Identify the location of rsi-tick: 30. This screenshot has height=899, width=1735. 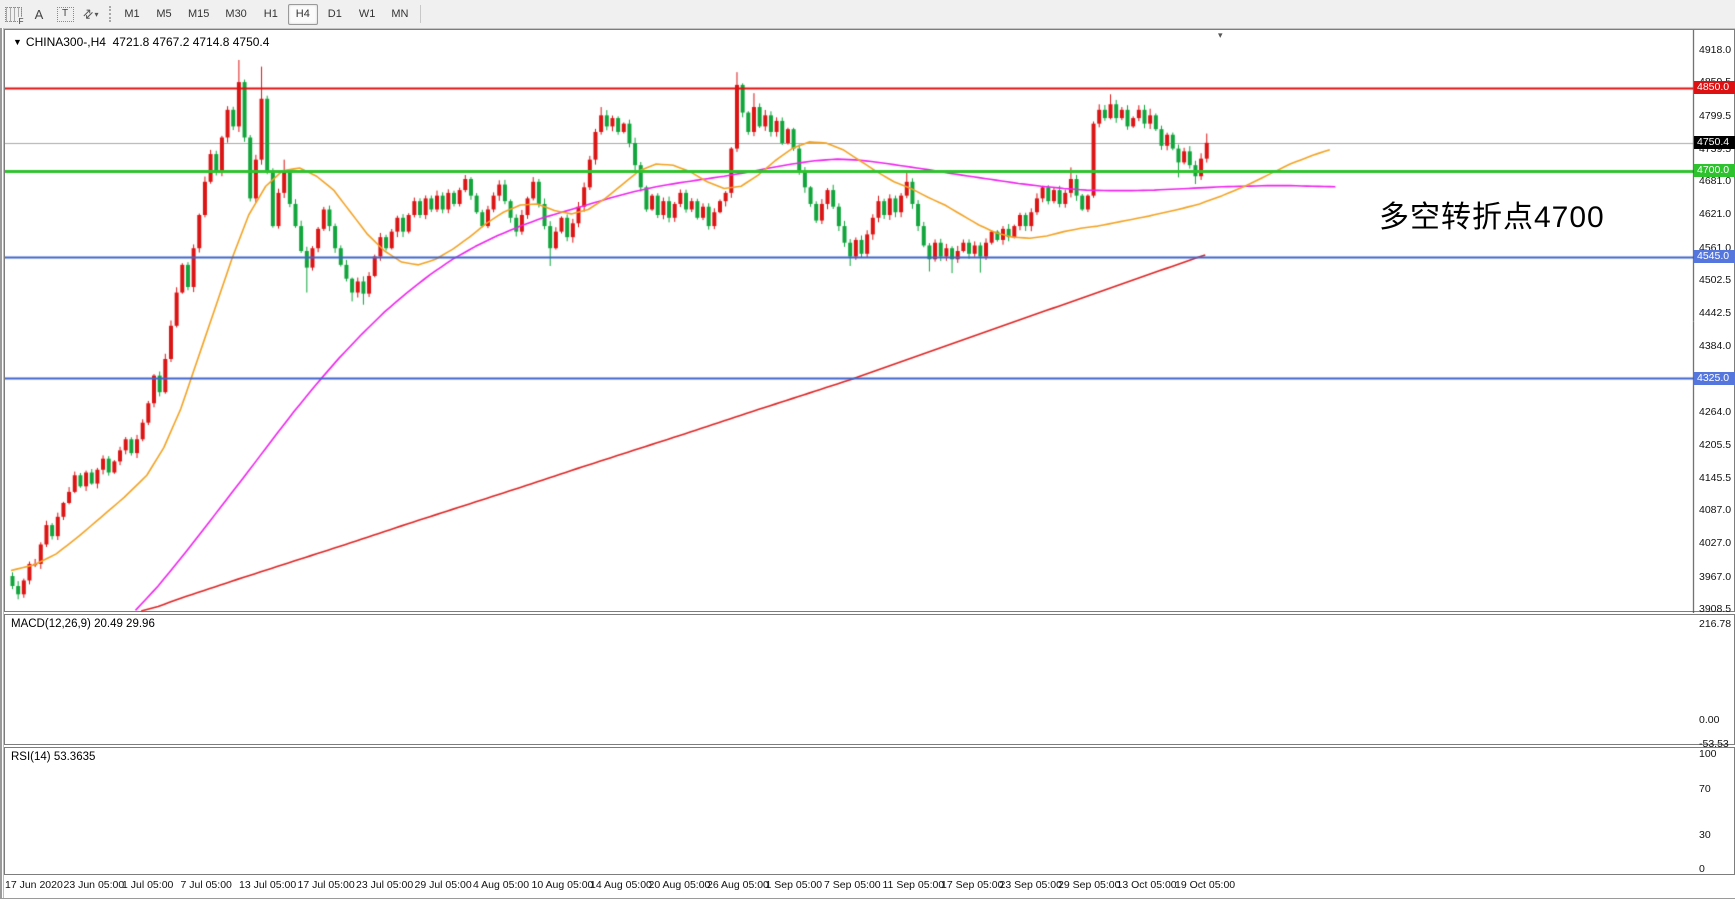
(1705, 834).